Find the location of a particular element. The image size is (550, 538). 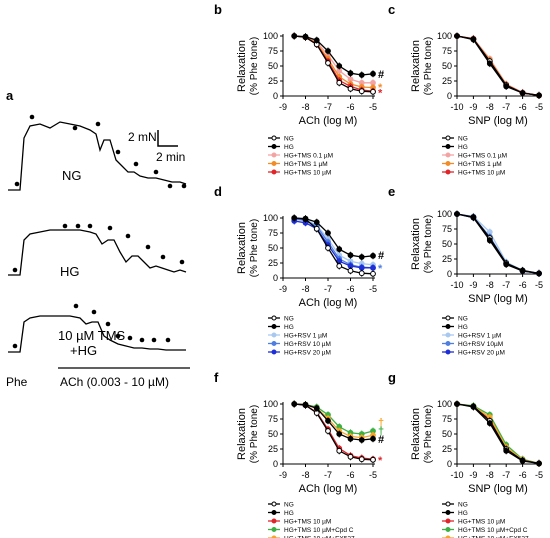

y-axis-label-2: (% Phe tone) is located at coordinates (428, 434).